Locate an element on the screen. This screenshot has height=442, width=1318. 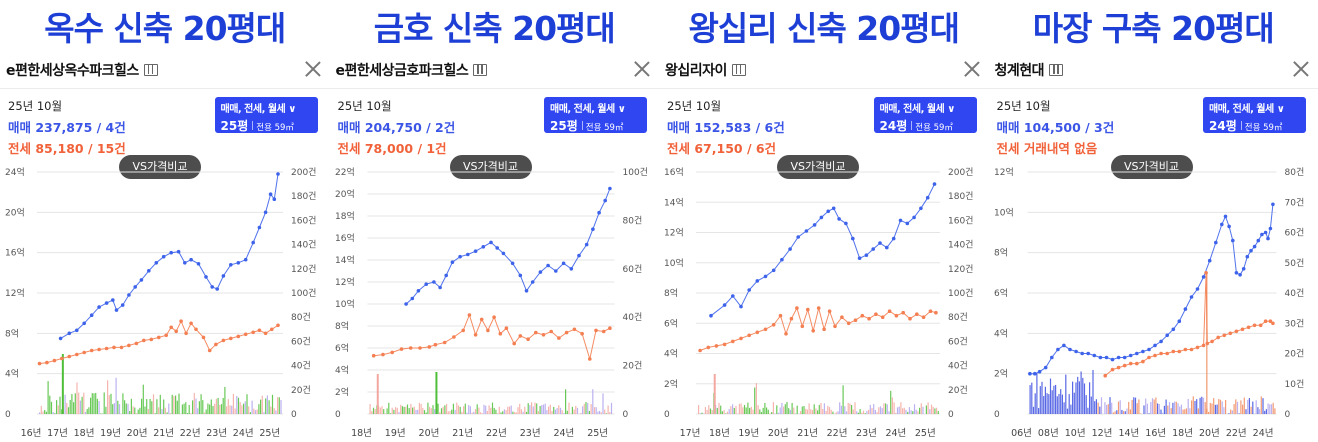
x-tick: 24년 is located at coordinates (895, 433).